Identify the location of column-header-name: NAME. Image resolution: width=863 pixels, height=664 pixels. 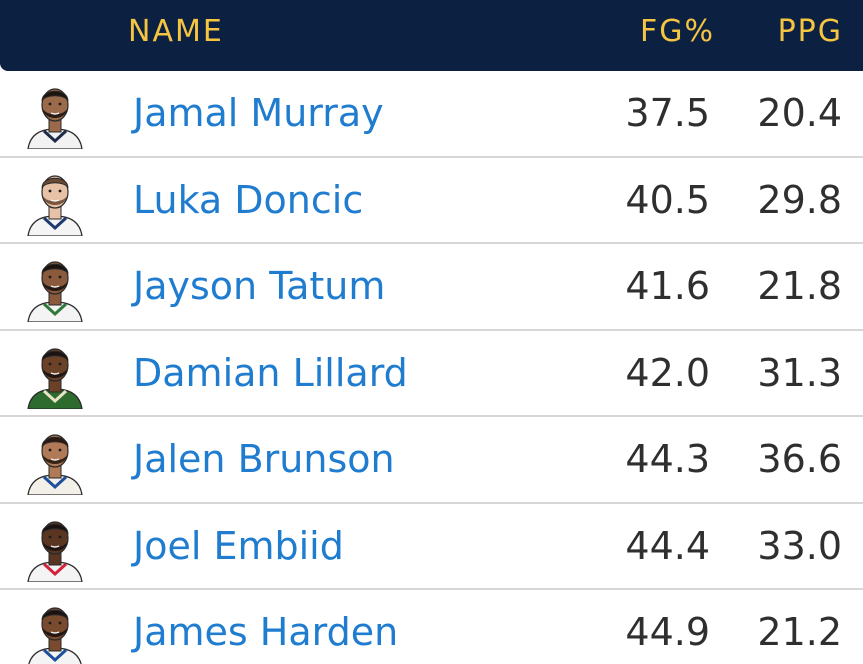
(176, 31).